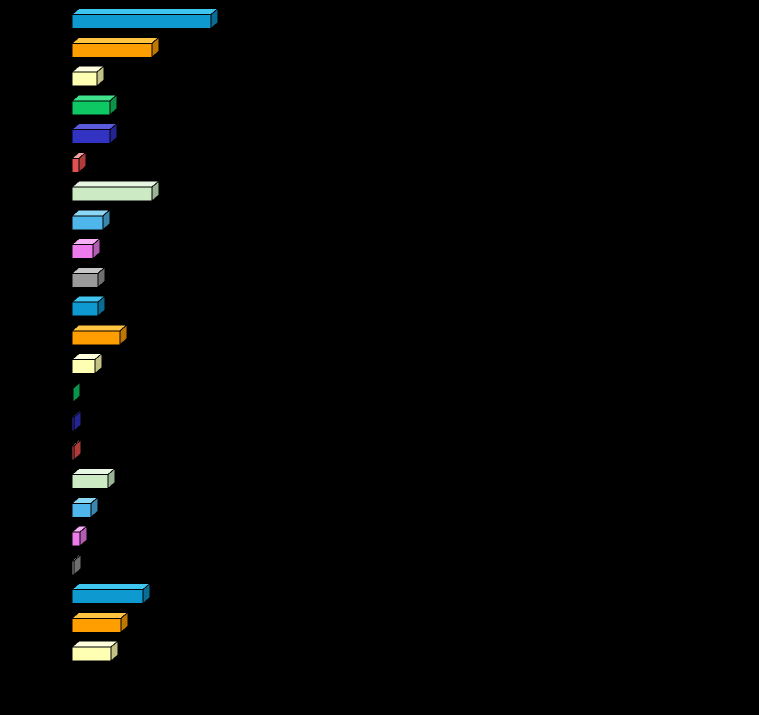 The height and width of the screenshot is (715, 759). I want to click on bar-13-pale-yellow, so click(87, 363).